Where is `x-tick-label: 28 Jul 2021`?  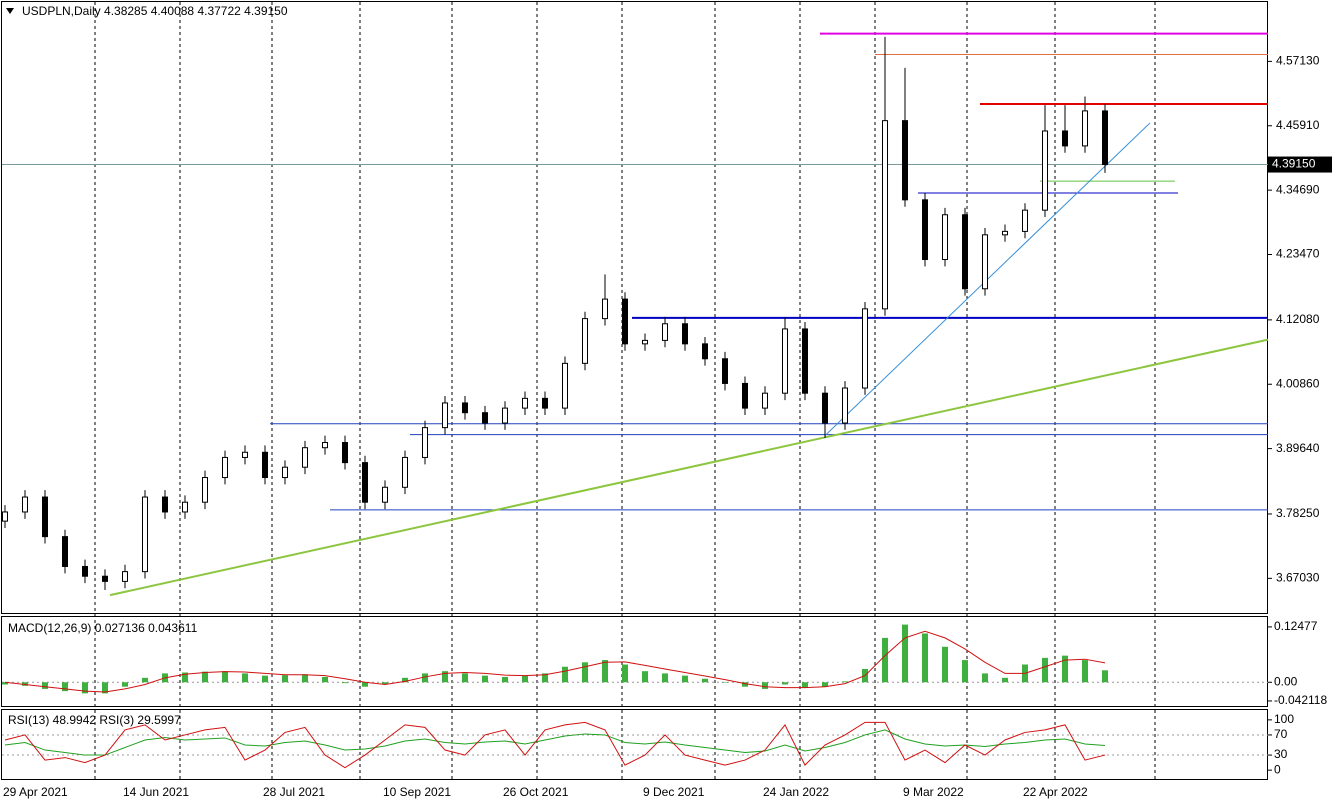 x-tick-label: 28 Jul 2021 is located at coordinates (294, 792).